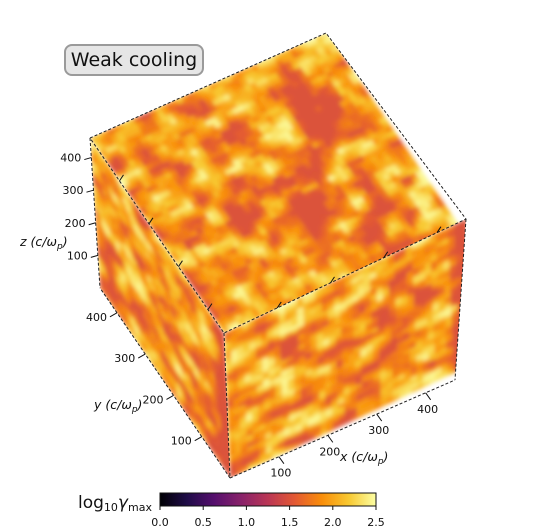  Describe the element at coordinates (117, 406) in the screenshot. I see `y-axis-label: y (c/ωp)` at that location.